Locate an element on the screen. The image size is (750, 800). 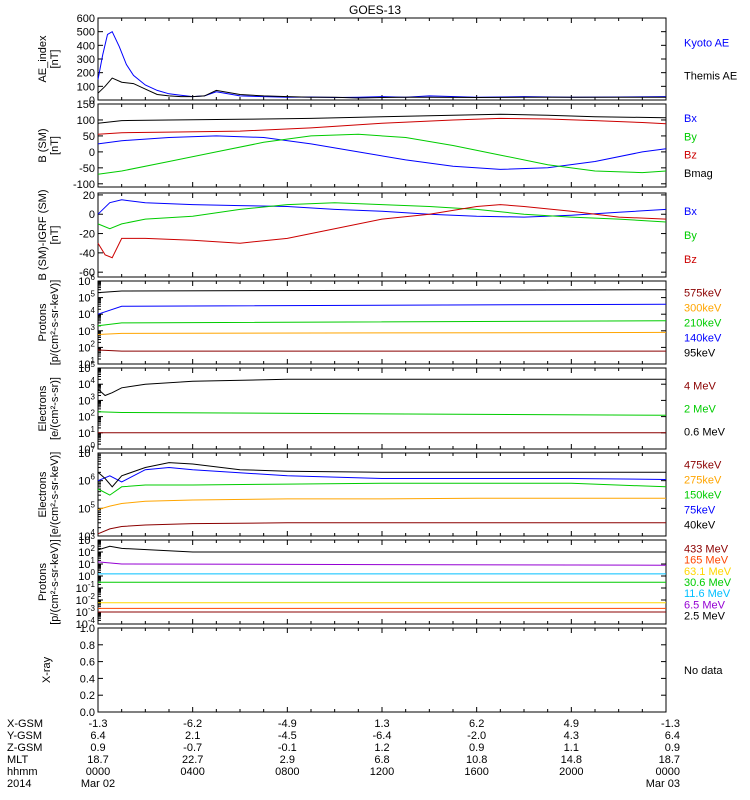
x-axis-row-label: Z-GSM is located at coordinates (24, 748).